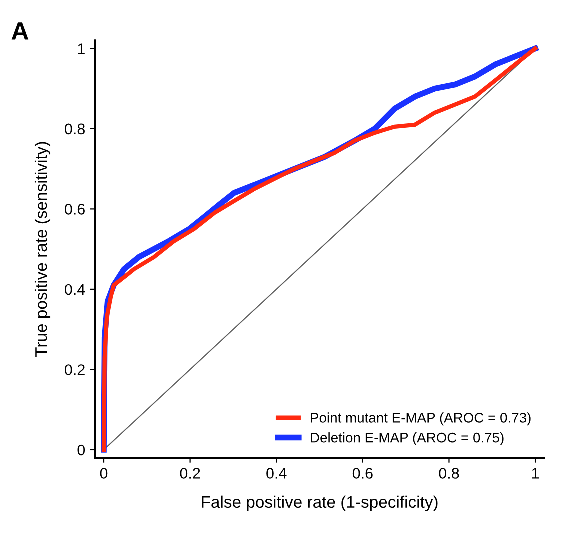 This screenshot has height=542, width=561. Describe the element at coordinates (75, 370) in the screenshot. I see `y-tick-label: 0.2` at that location.